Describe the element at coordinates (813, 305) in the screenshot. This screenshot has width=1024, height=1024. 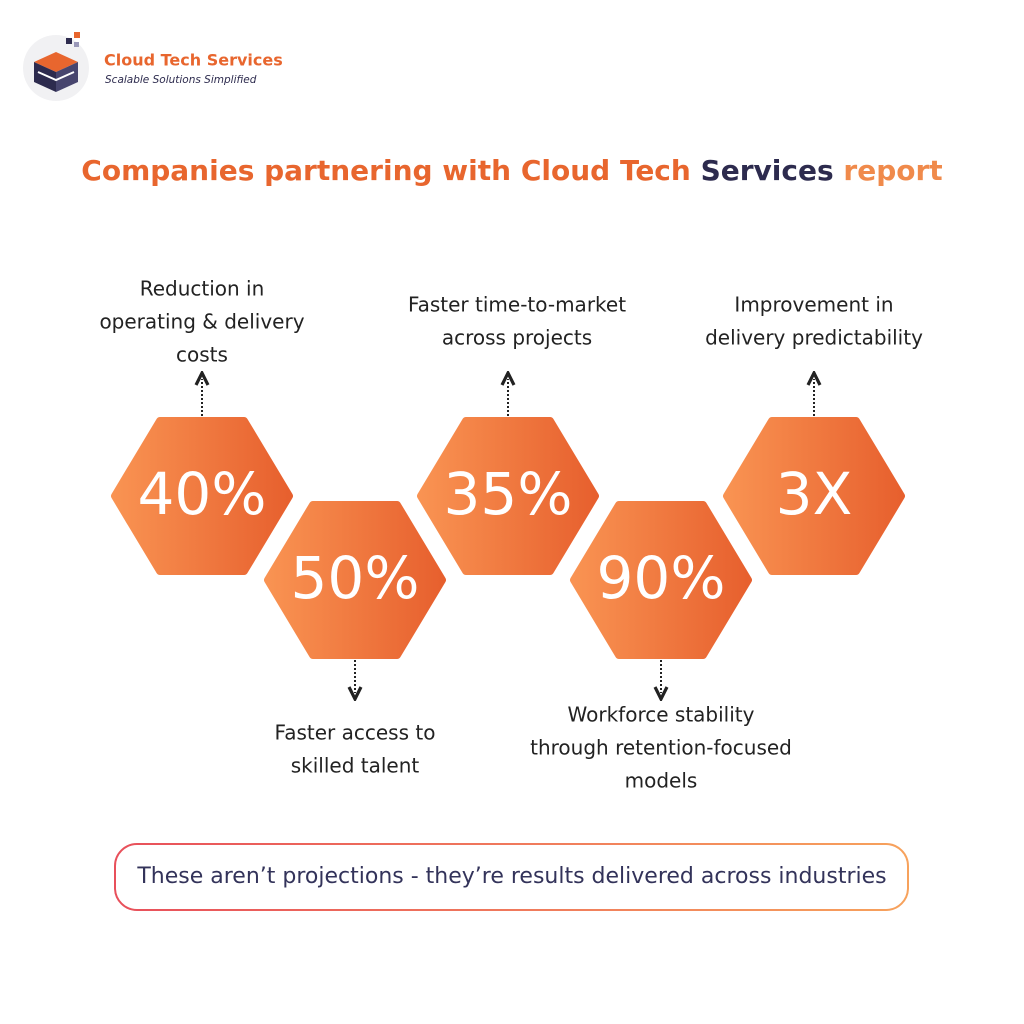
I see `stat-label: Improvement in` at that location.